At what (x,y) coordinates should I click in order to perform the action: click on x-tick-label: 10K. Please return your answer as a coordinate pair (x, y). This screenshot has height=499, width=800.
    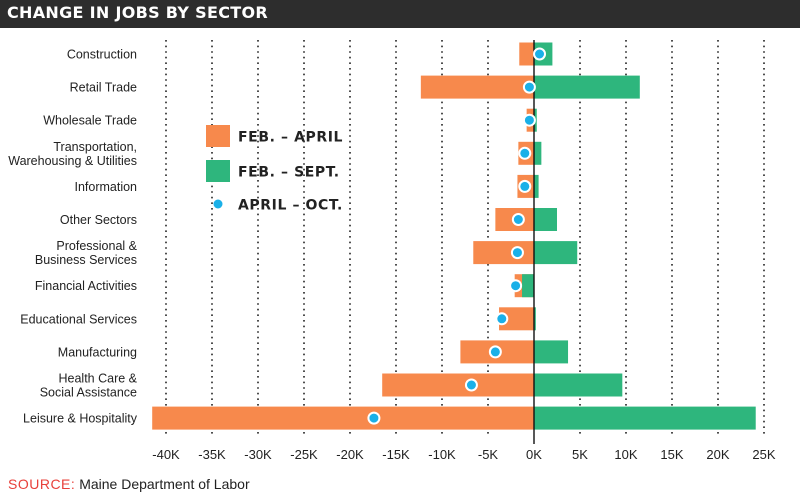
    Looking at the image, I should click on (625, 454).